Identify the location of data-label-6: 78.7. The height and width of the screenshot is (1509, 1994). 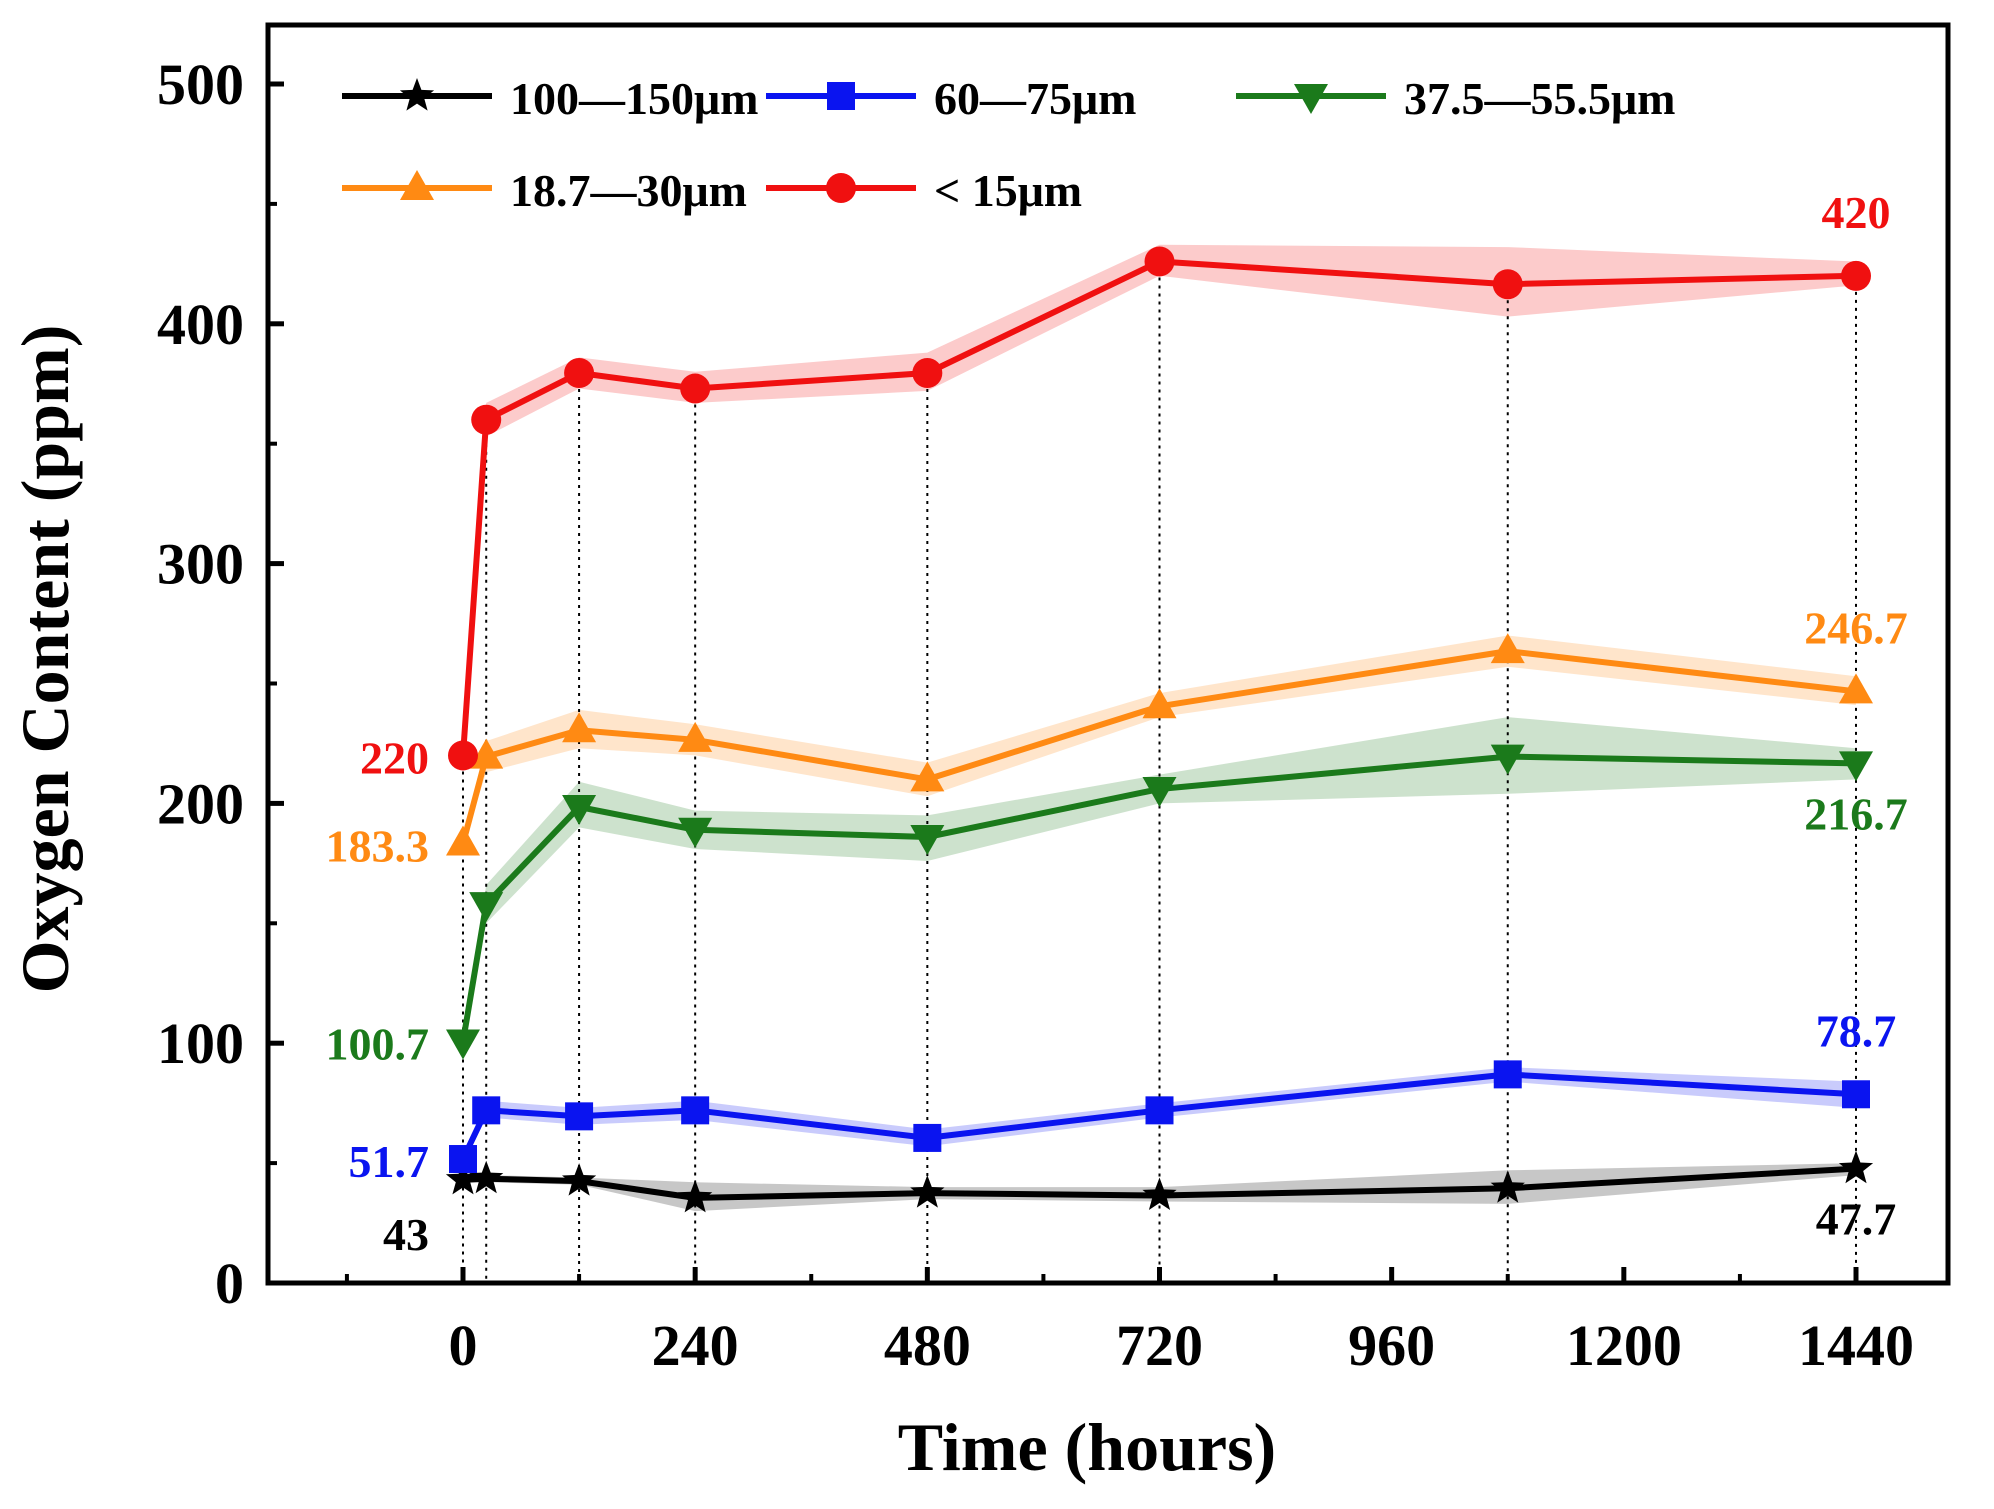
(1856, 1030).